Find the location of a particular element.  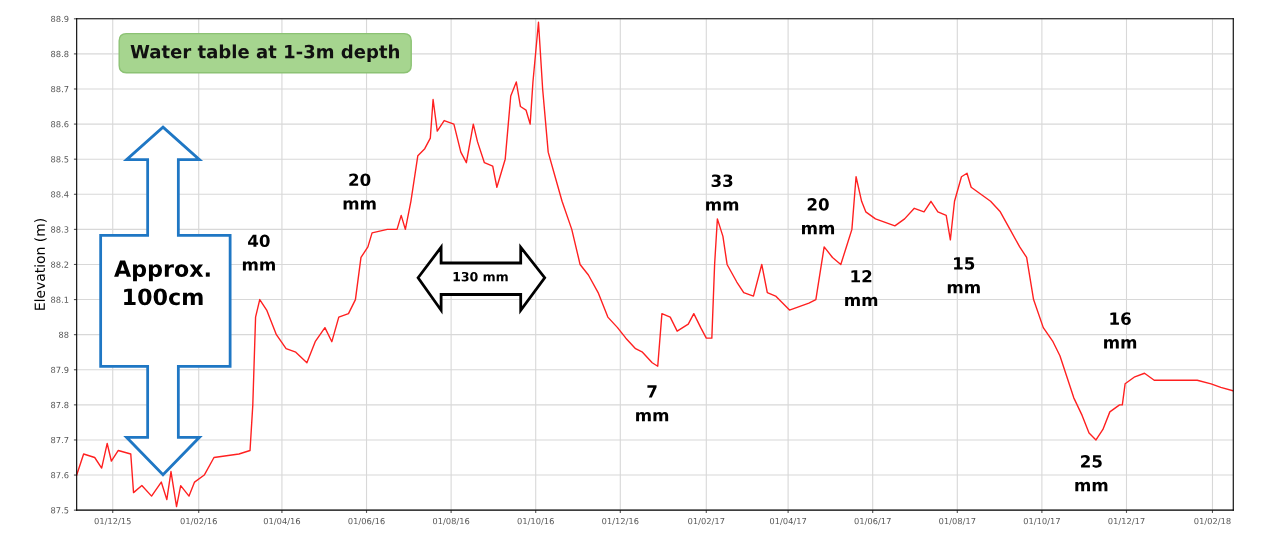

x-tick-label: 01/06/16 is located at coordinates (366, 521).